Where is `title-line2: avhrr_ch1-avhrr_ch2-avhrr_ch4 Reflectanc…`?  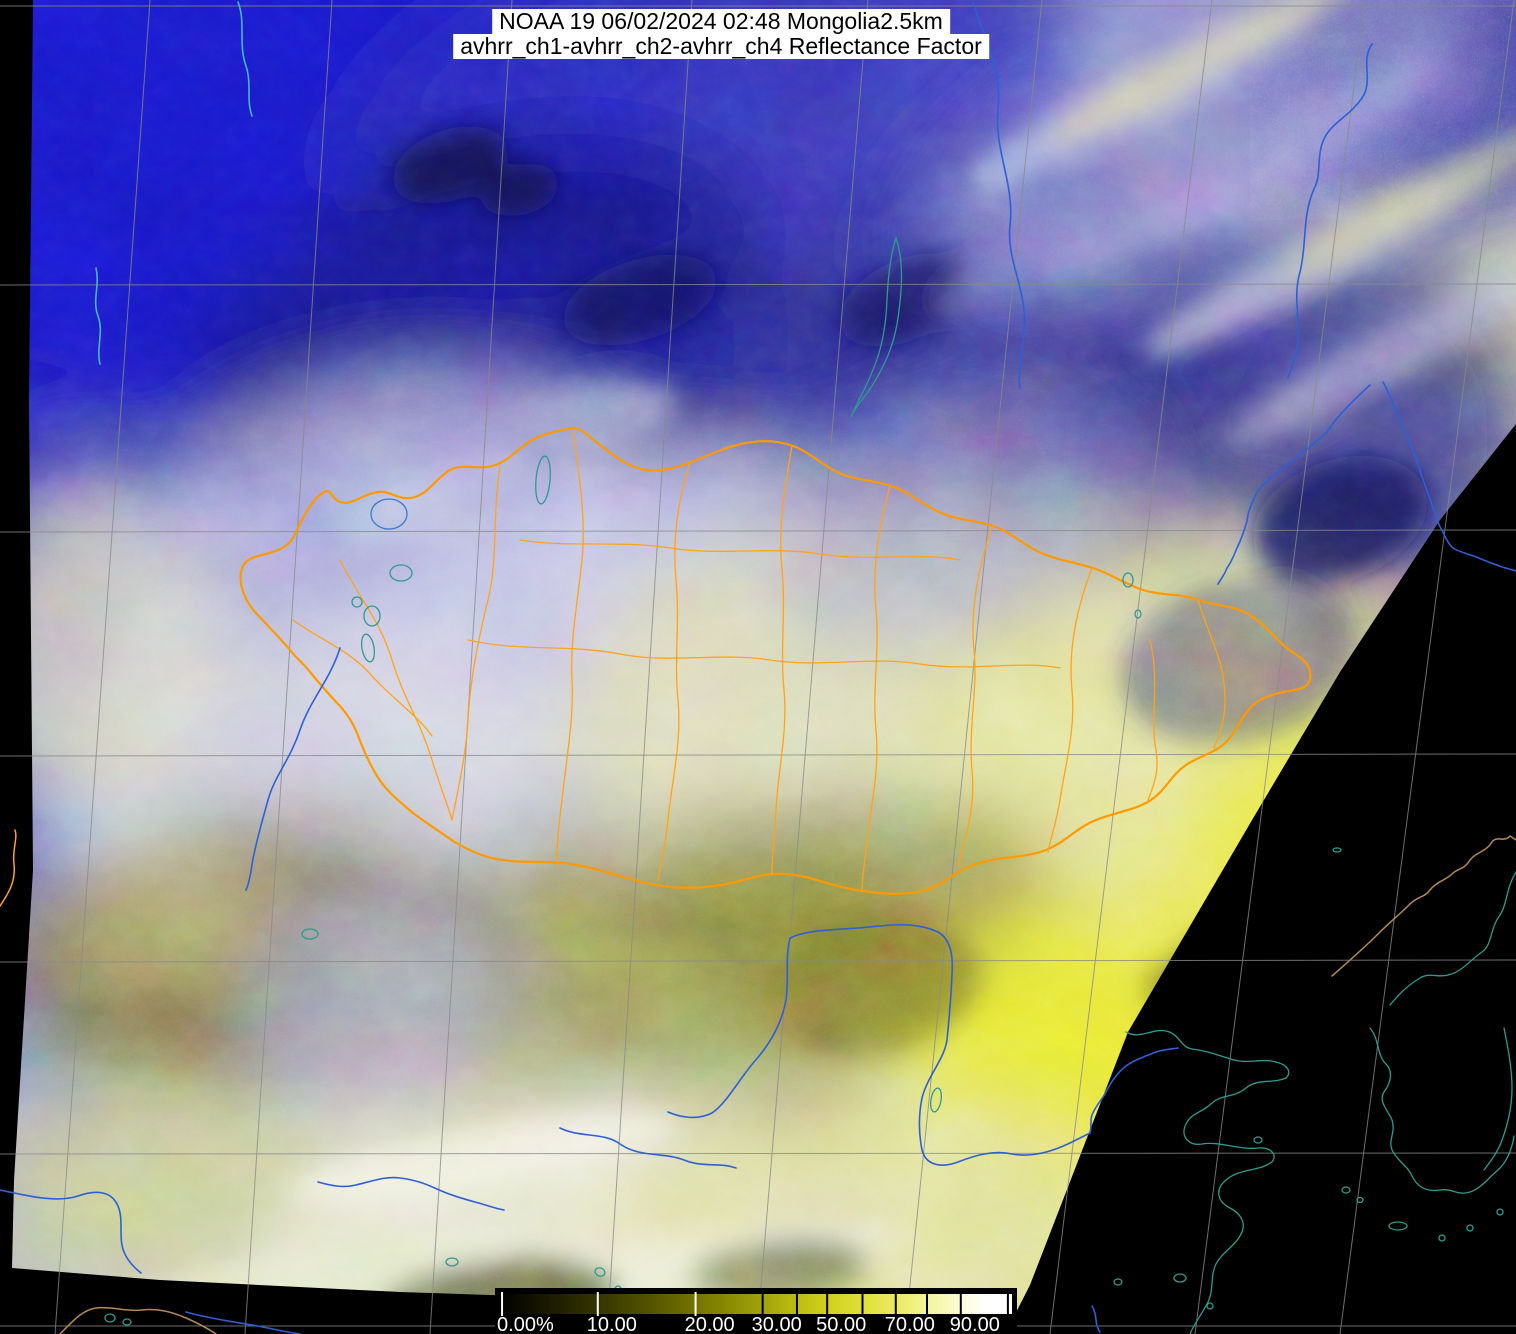 title-line2: avhrr_ch1-avhrr_ch2-avhrr_ch4 Reflectanc… is located at coordinates (721, 46).